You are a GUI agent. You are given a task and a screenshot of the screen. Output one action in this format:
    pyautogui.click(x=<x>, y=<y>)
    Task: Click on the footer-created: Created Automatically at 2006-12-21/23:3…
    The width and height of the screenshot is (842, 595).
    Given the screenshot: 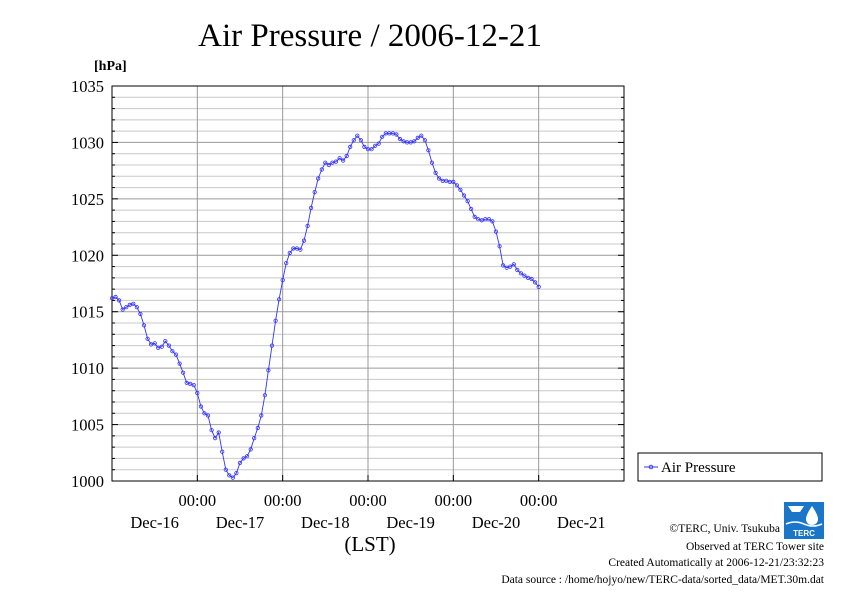 What is the action you would take?
    pyautogui.click(x=716, y=563)
    